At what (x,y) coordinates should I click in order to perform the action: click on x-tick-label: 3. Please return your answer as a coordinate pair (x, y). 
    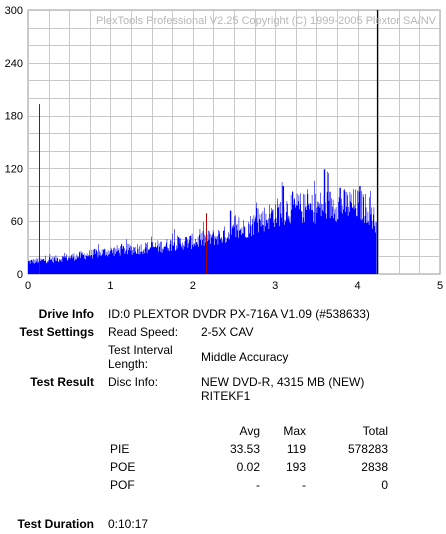
    Looking at the image, I should click on (275, 286).